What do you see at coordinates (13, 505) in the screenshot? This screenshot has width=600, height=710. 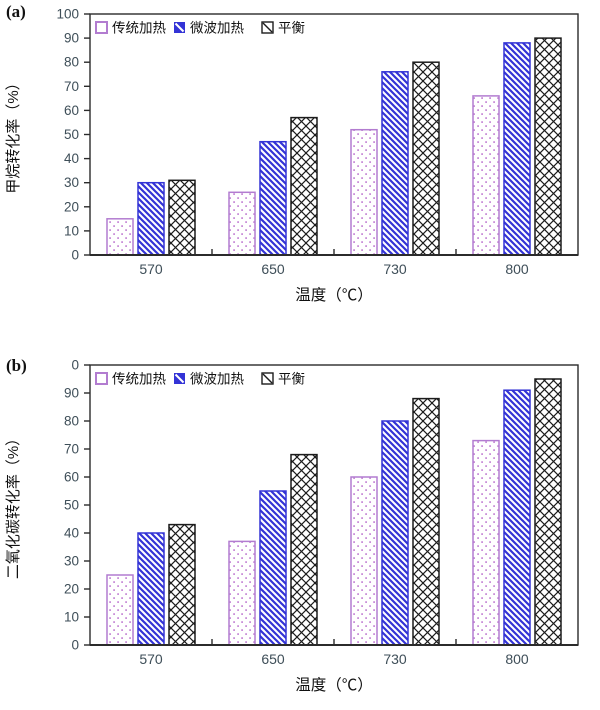 I see `y-axis-title: 二氧化碳转化率（%）` at bounding box center [13, 505].